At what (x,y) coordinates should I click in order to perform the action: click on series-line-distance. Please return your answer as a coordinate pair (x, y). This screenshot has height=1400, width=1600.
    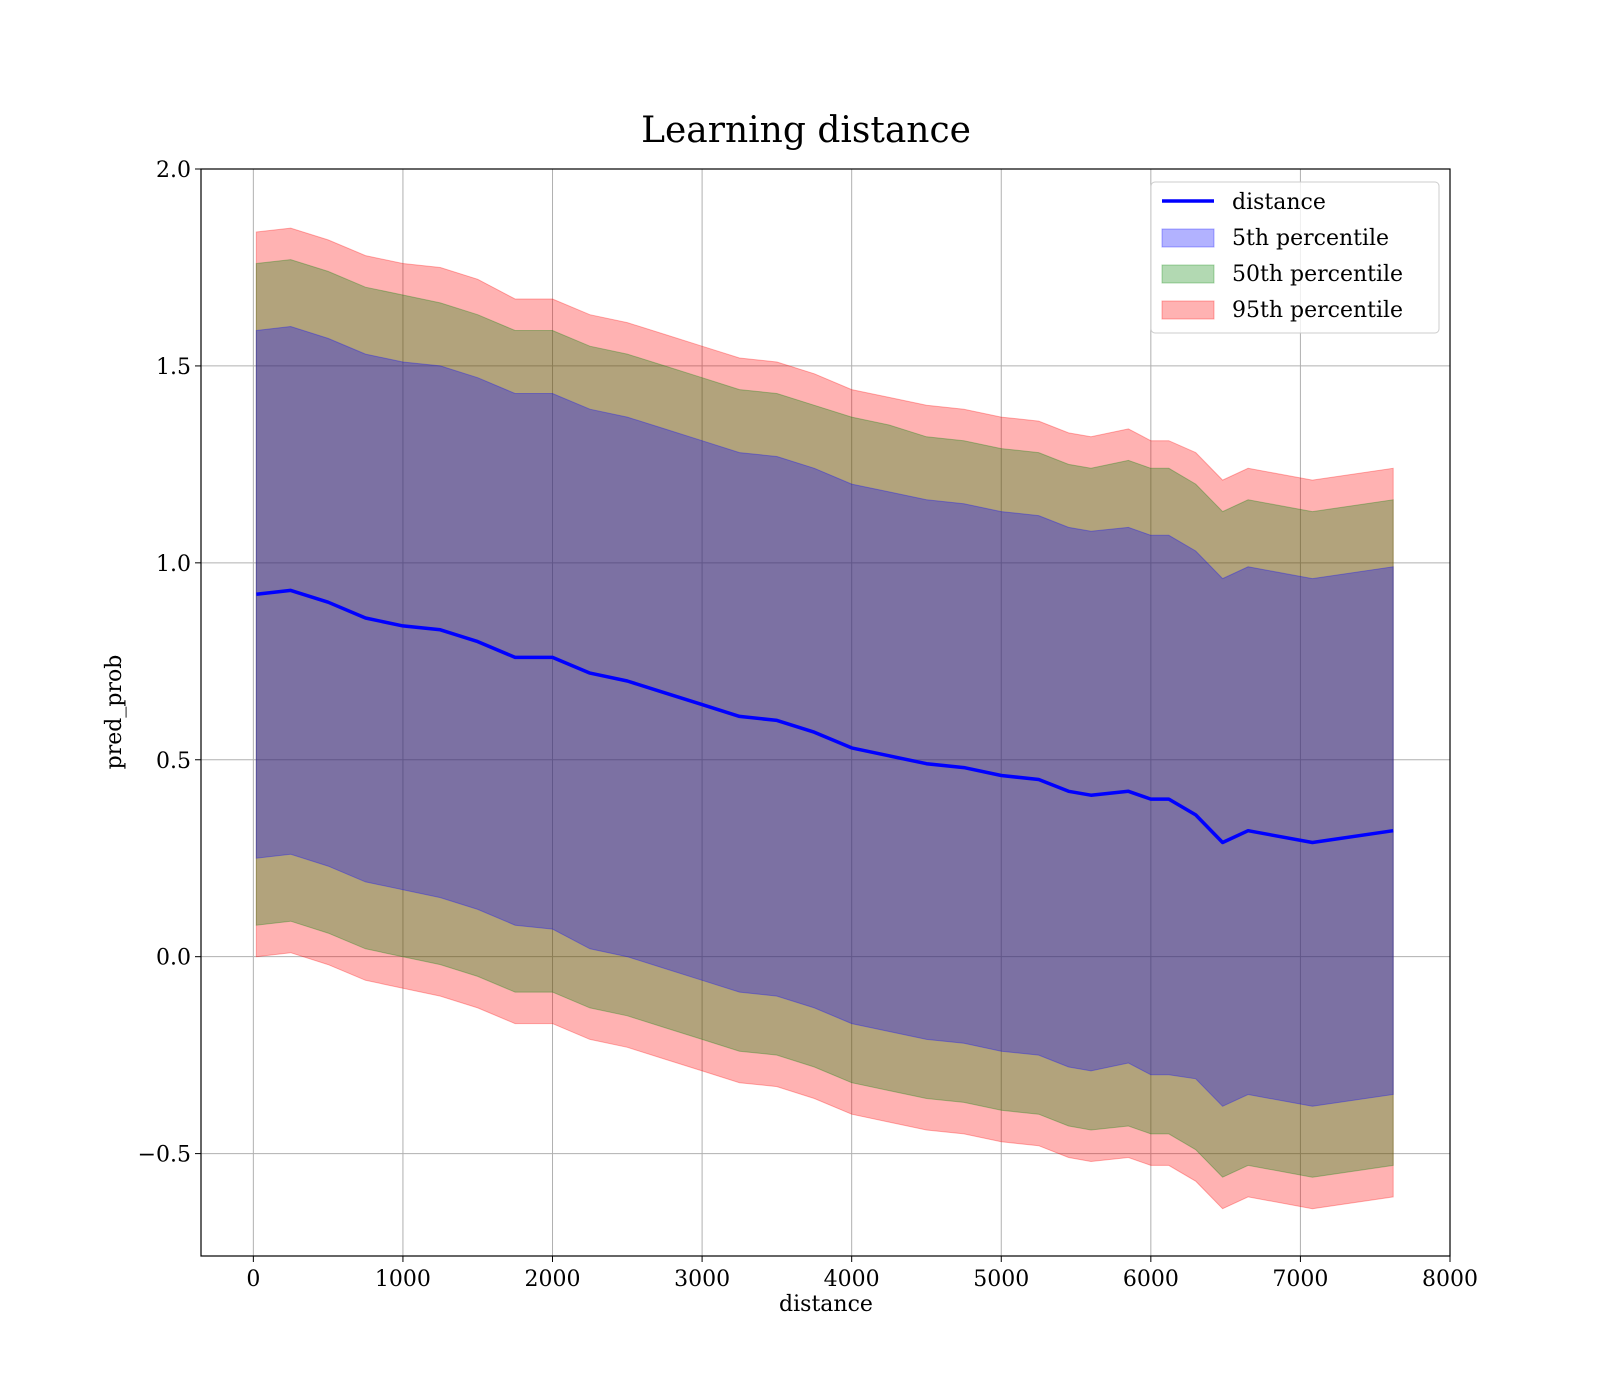
    Looking at the image, I should click on (825, 716).